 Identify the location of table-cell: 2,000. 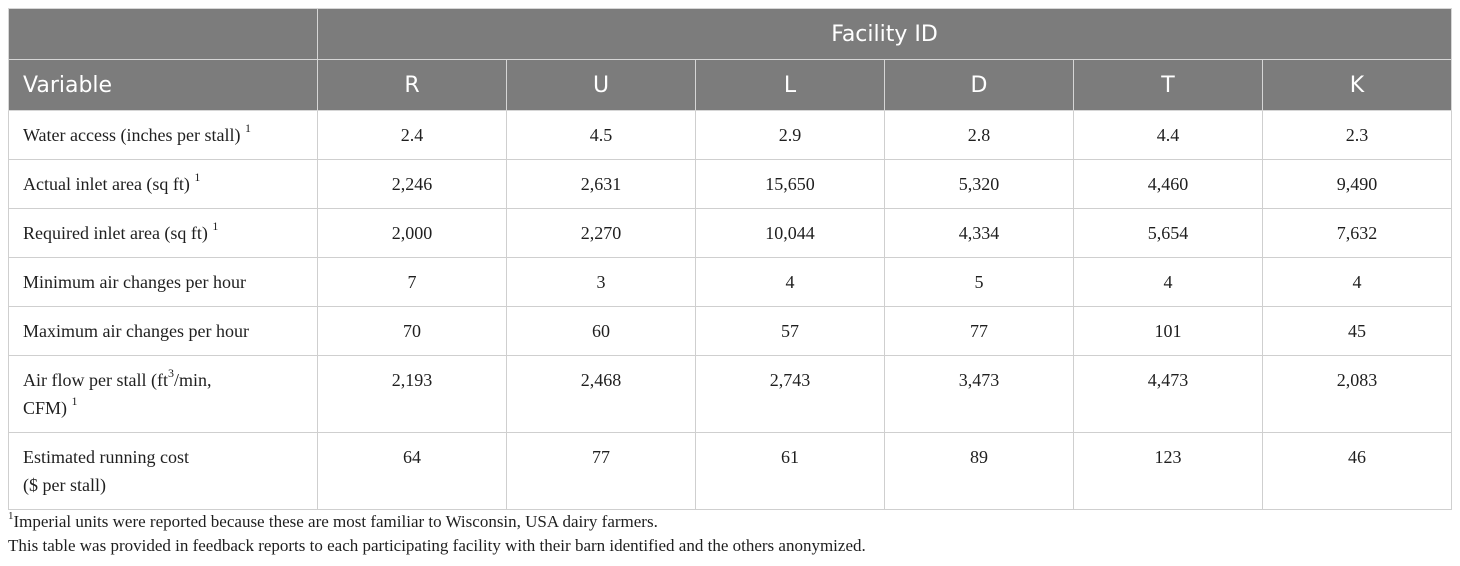
(412, 233).